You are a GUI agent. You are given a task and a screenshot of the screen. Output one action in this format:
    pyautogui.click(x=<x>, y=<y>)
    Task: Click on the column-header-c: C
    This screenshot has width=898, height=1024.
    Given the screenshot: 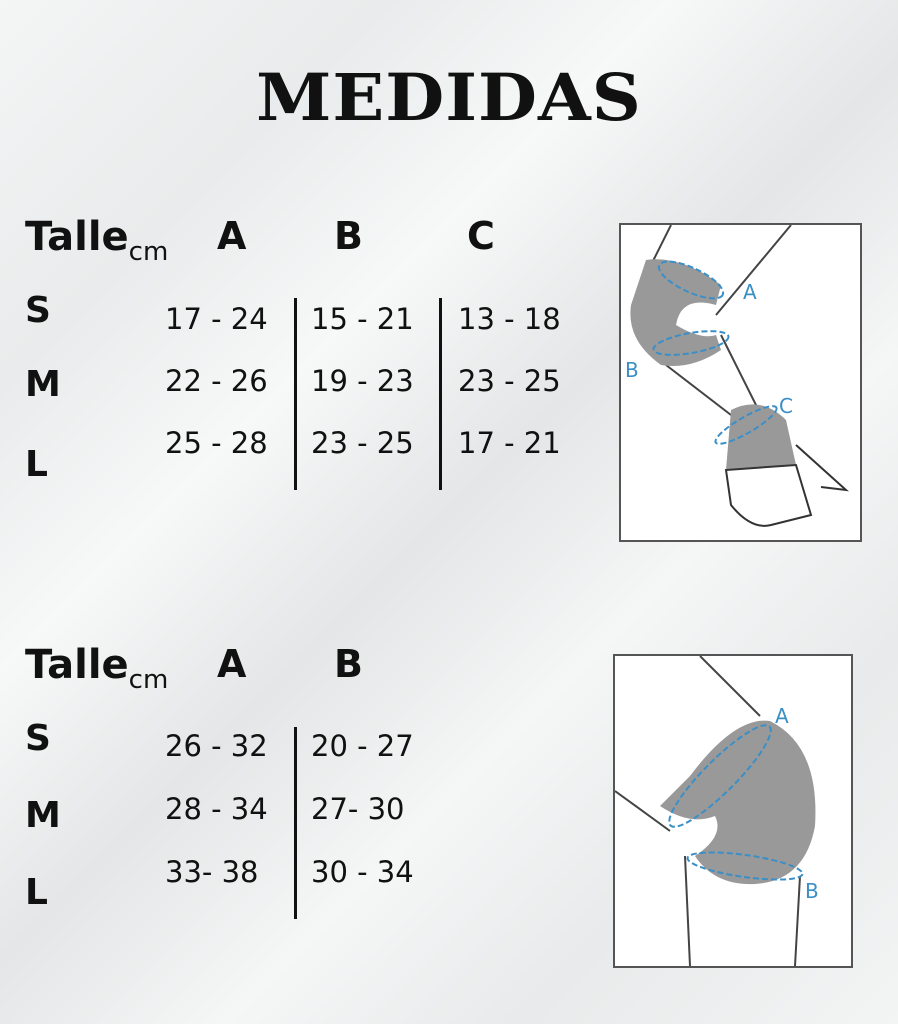 What is the action you would take?
    pyautogui.click(x=481, y=236)
    